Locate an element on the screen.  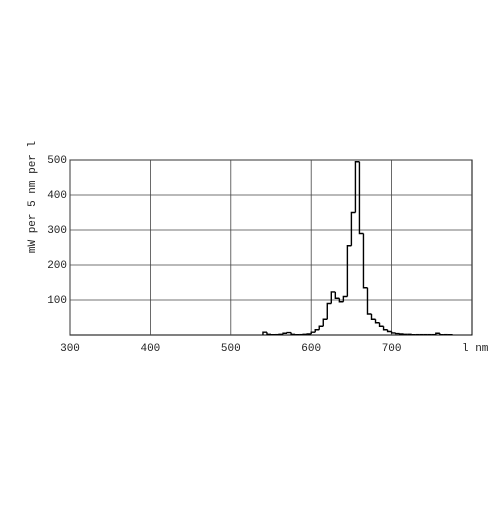
y-tick-label: 100 is located at coordinates (57, 301).